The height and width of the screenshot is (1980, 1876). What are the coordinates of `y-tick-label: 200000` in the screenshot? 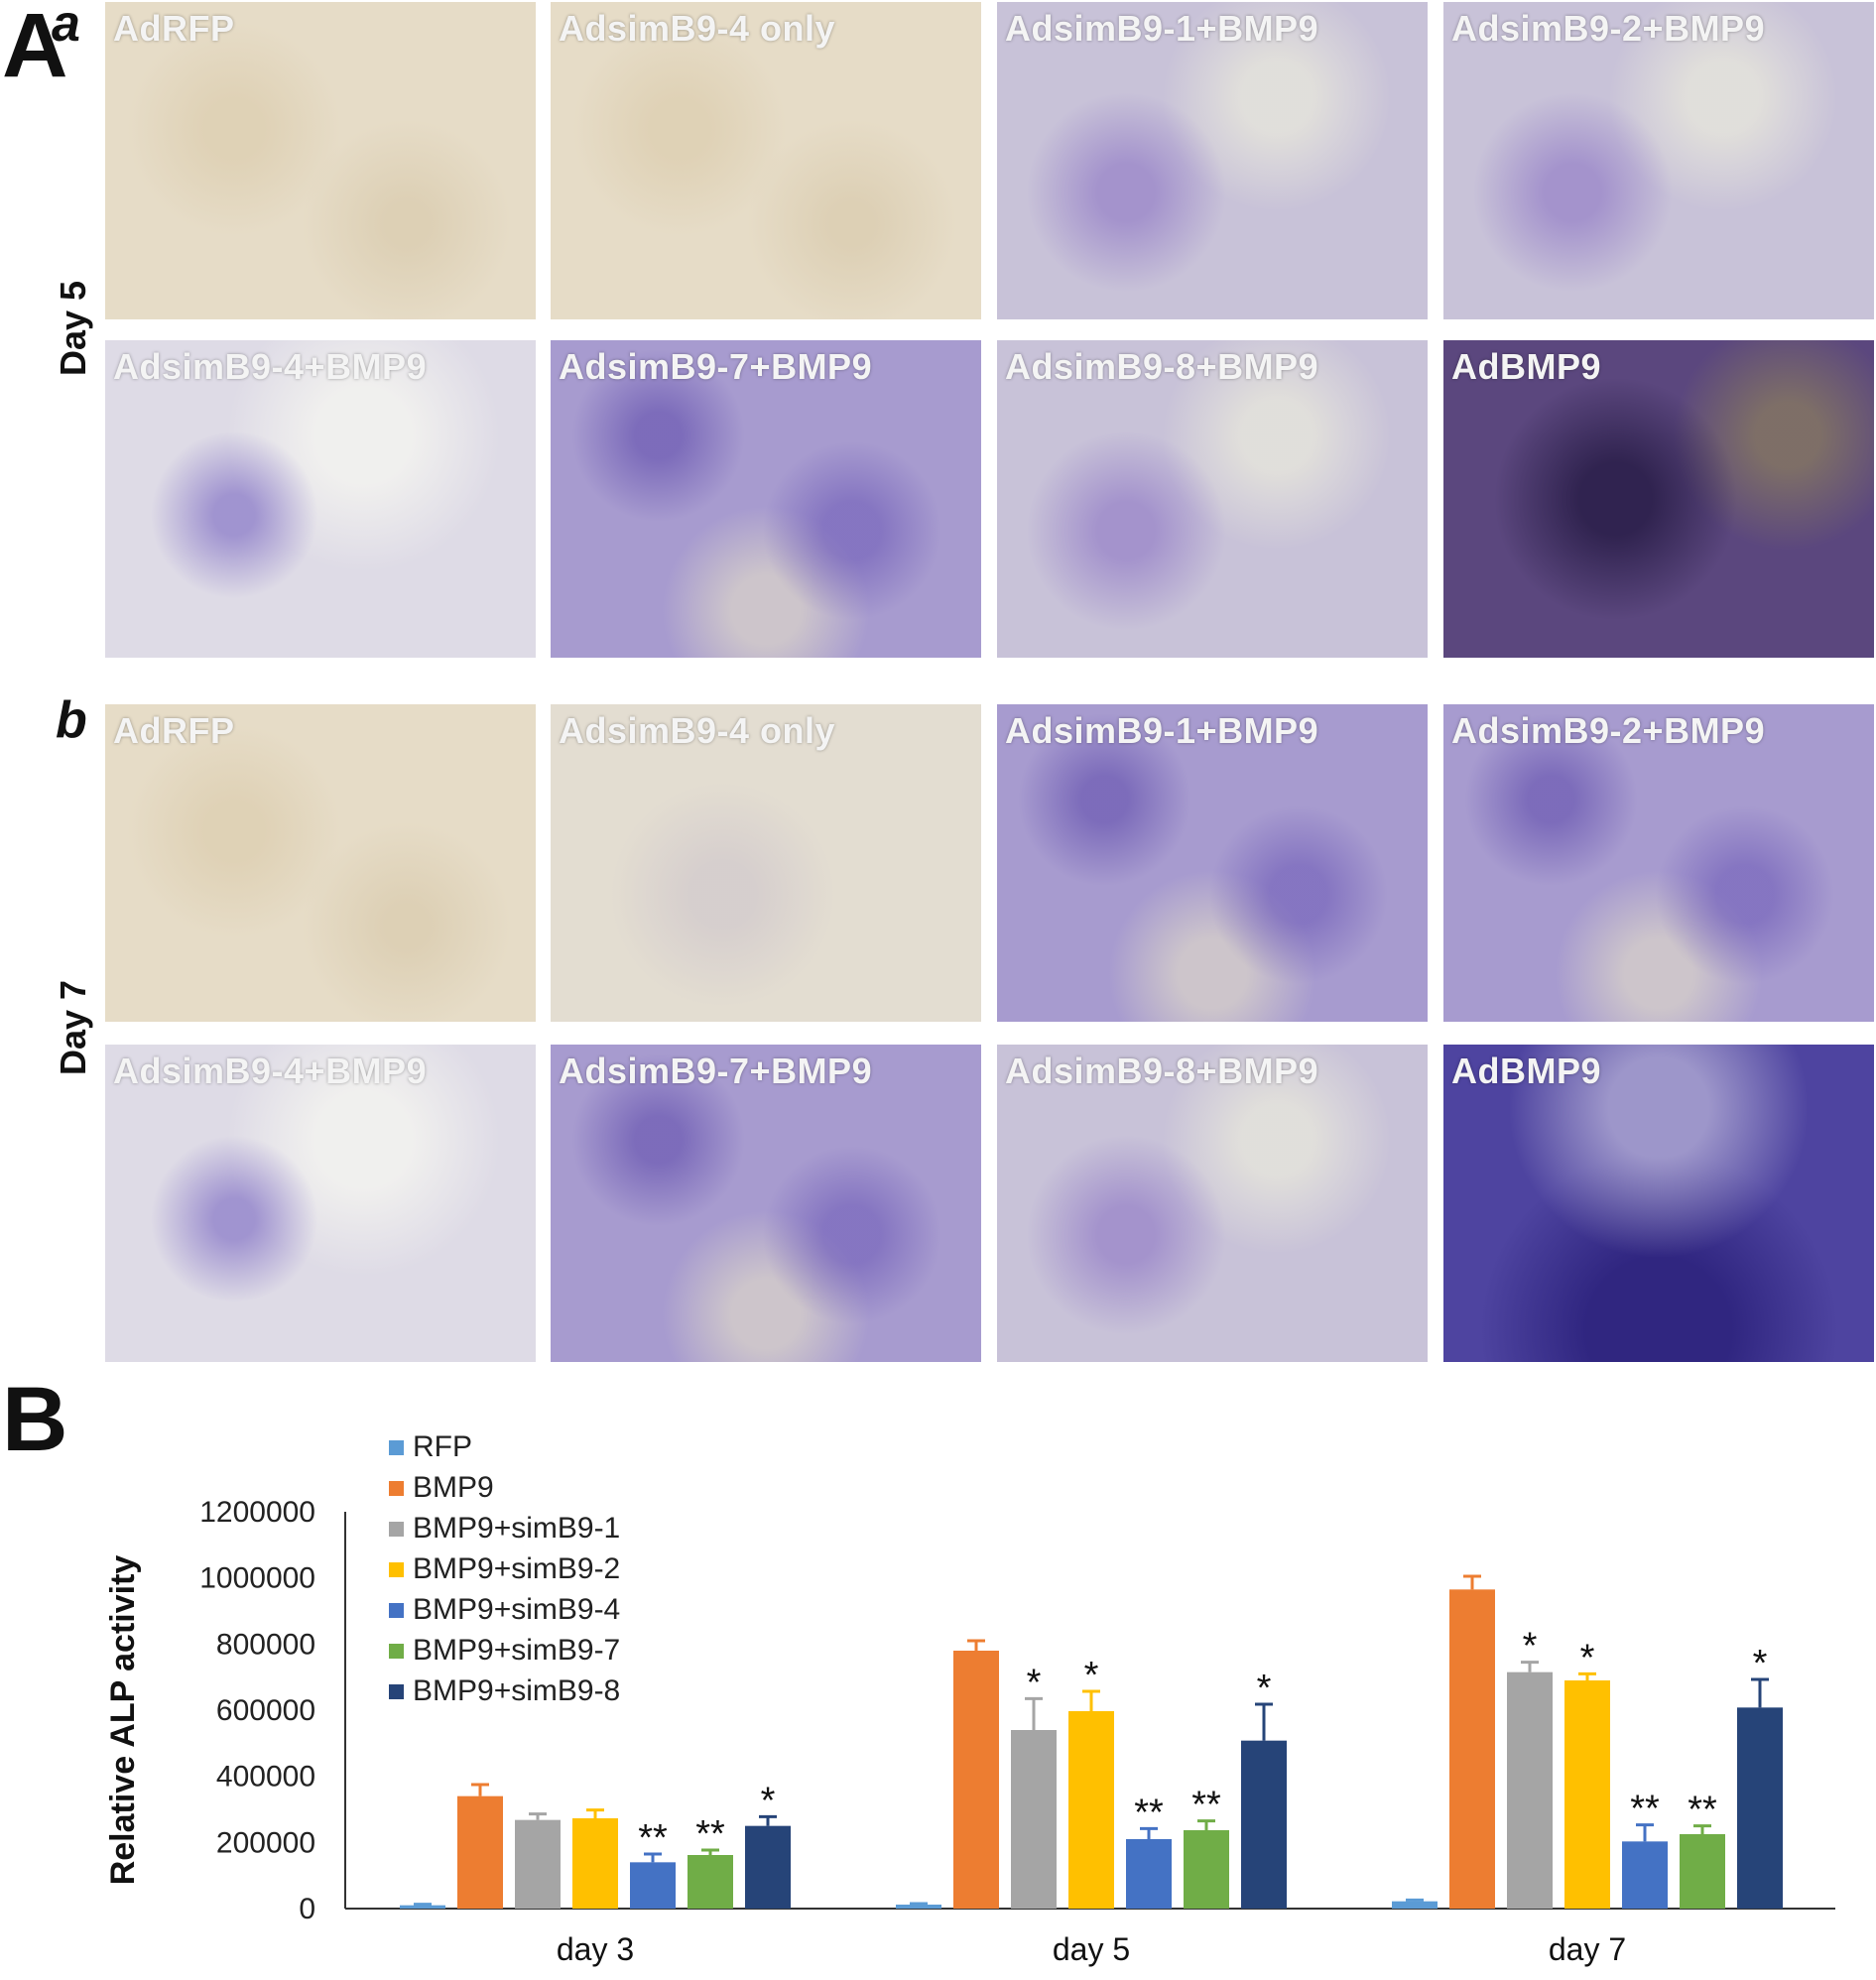 It's located at (265, 1842).